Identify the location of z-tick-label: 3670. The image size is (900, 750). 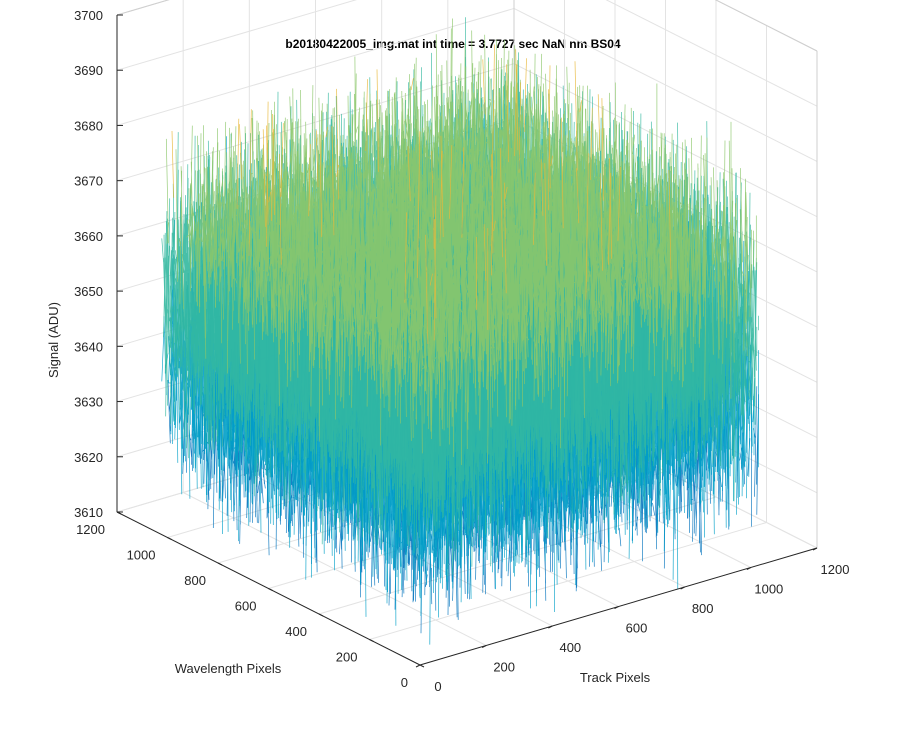
(88, 181).